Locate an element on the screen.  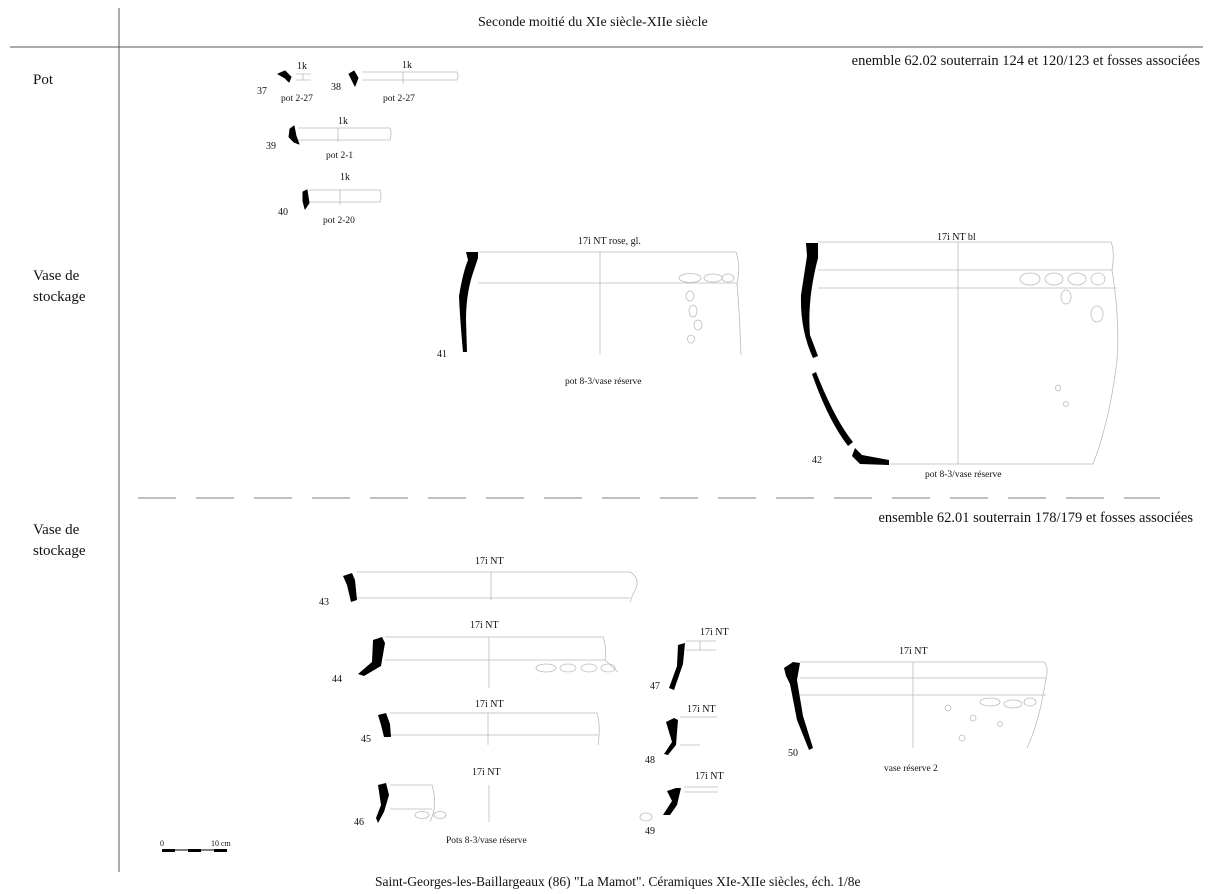
typology-ref: vase réserve 2 is located at coordinates (911, 769).